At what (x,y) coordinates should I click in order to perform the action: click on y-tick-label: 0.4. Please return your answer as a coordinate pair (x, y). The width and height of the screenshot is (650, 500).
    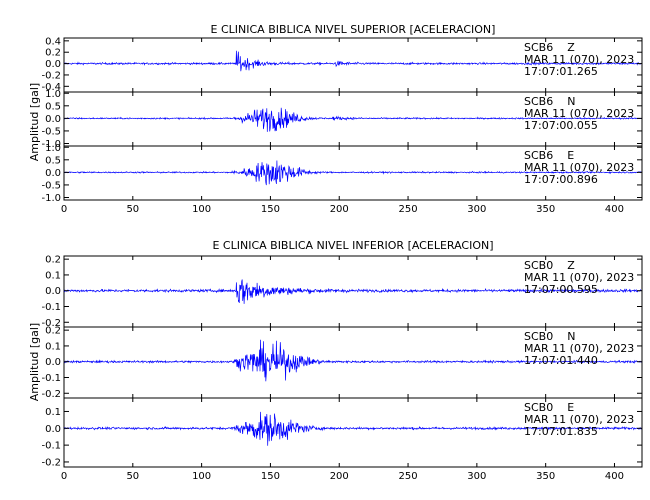
    Looking at the image, I should click on (53, 41).